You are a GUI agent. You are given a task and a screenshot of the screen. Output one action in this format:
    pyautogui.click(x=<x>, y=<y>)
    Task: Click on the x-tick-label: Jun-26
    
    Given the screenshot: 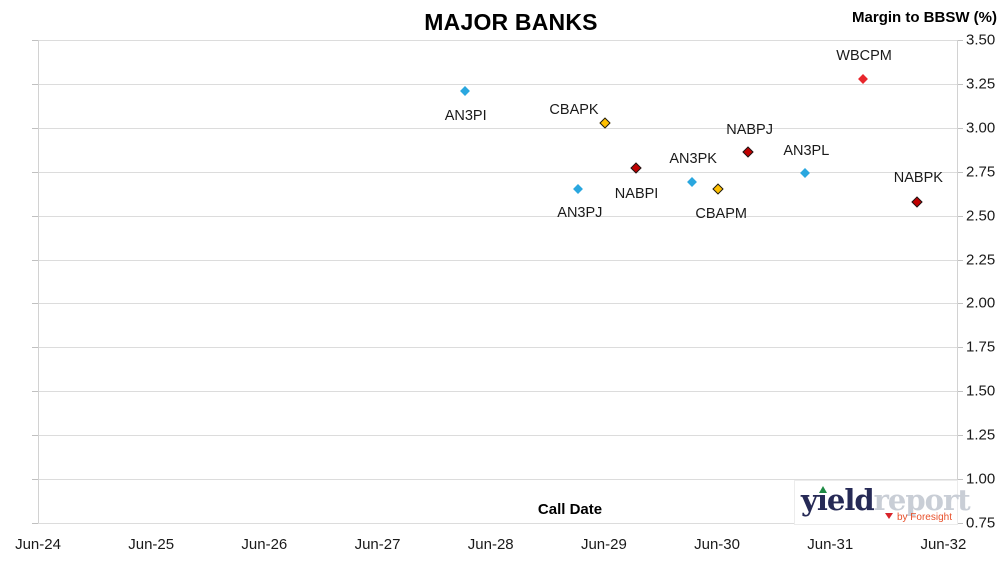 What is the action you would take?
    pyautogui.click(x=264, y=544)
    